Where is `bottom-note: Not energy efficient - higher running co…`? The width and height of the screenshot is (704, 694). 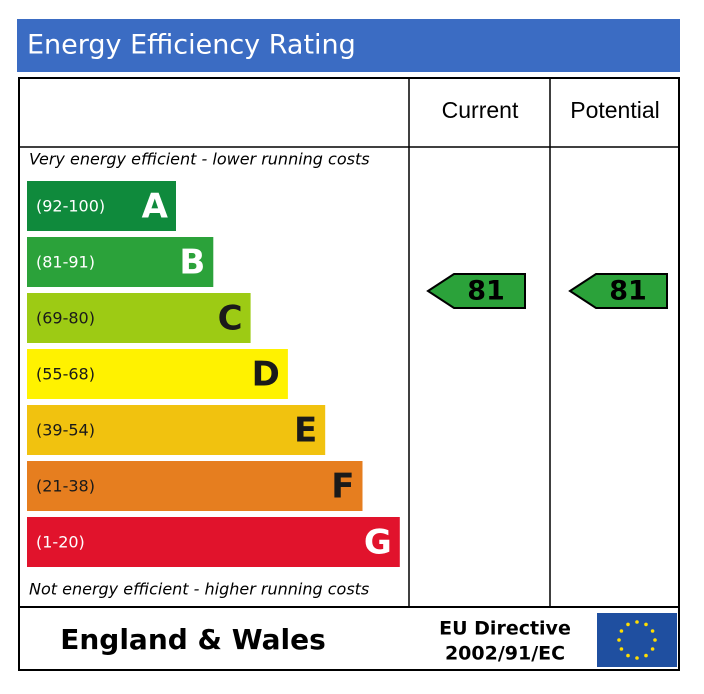 bottom-note: Not energy efficient - higher running co… is located at coordinates (199, 589).